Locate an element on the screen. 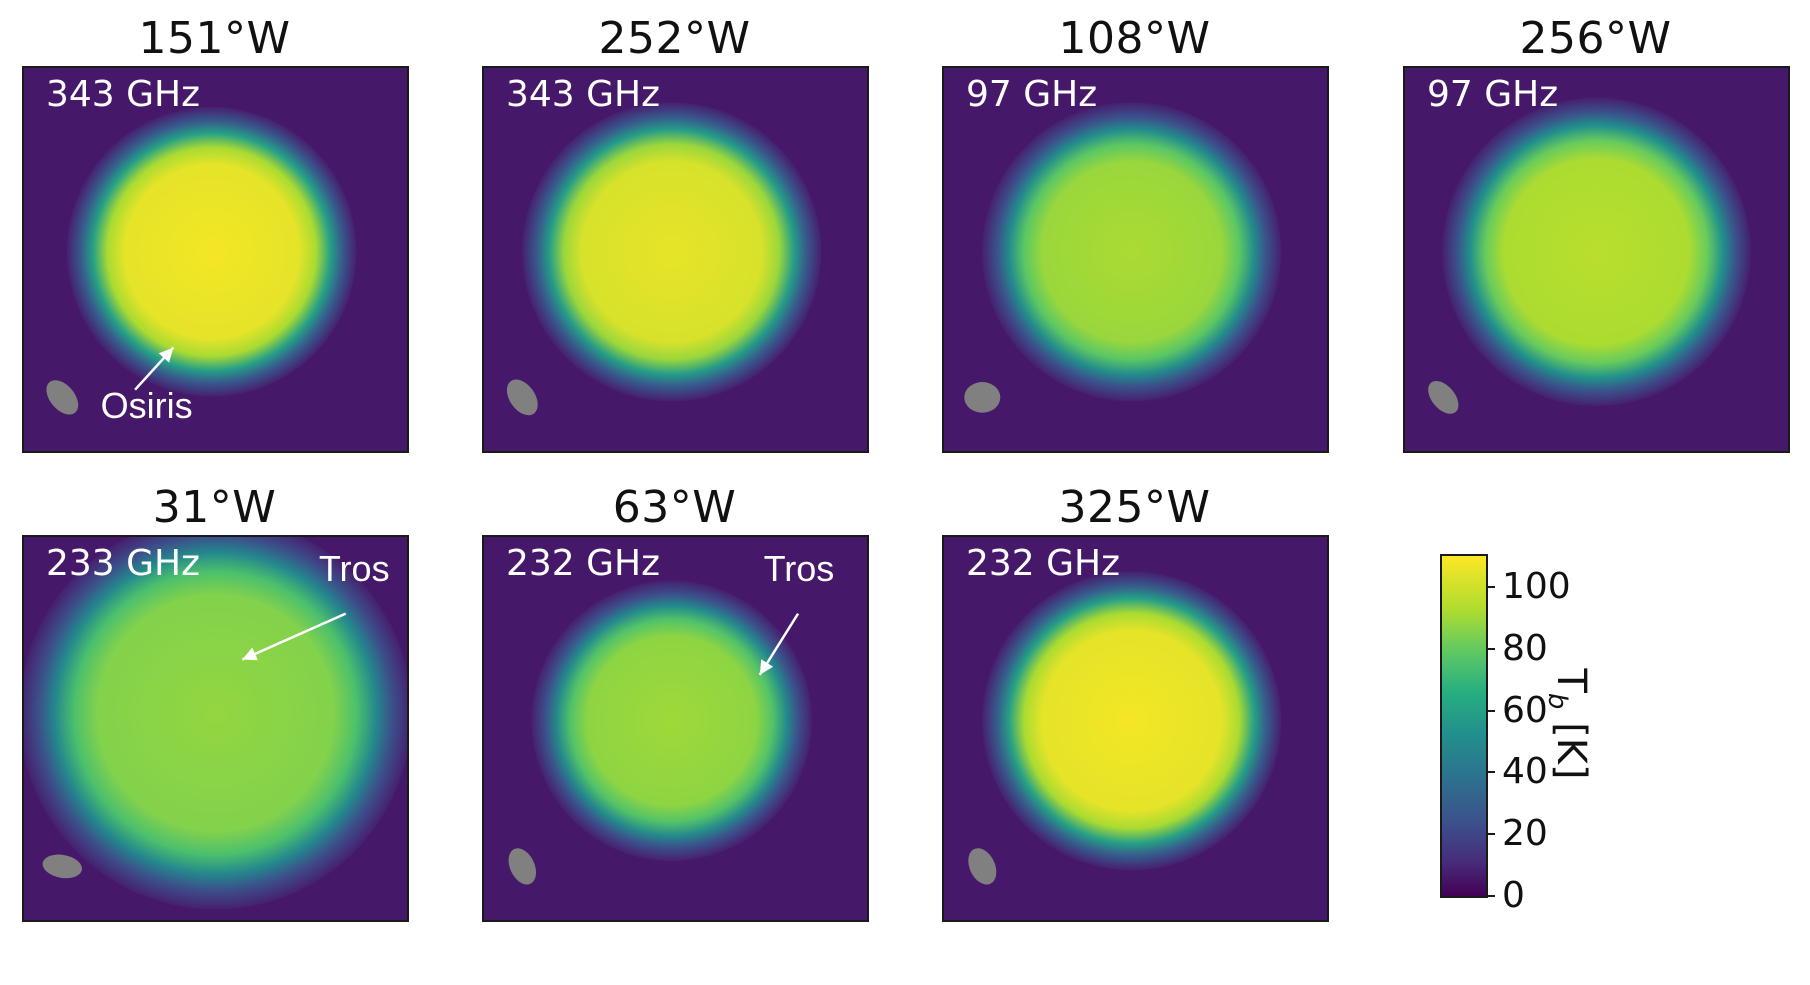 This screenshot has height=985, width=1810. colorbar-tick-label: 40 is located at coordinates (1525, 772).